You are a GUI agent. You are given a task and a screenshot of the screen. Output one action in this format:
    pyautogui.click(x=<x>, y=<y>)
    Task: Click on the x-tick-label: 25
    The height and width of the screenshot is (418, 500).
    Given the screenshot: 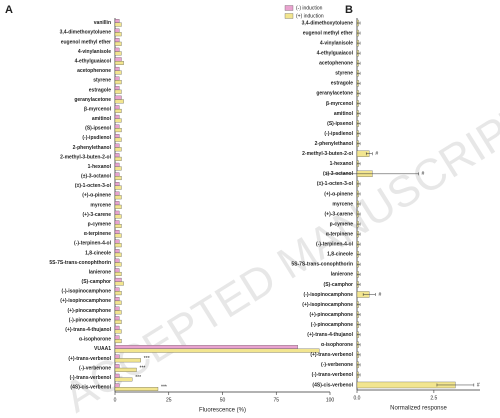 What is the action you would take?
    pyautogui.click(x=169, y=400)
    